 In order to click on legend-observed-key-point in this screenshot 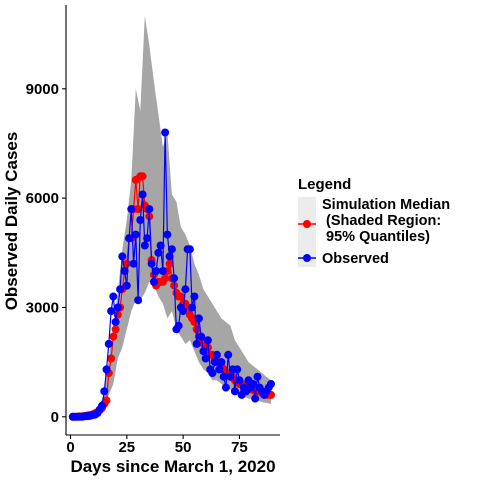, I will do `click(307, 258)`.